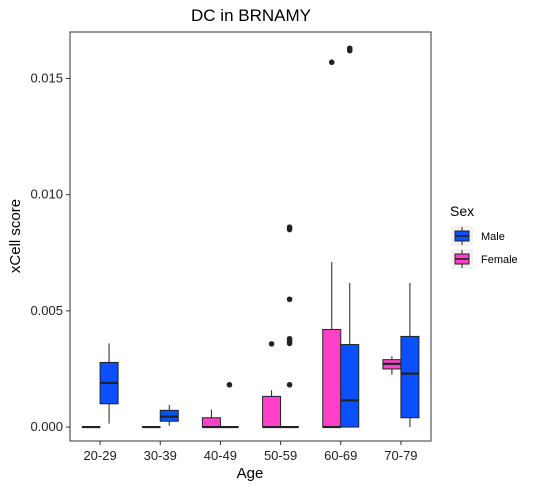 This screenshot has width=536, height=489. Describe the element at coordinates (46, 194) in the screenshot. I see `y-tick-label: 0.010` at that location.